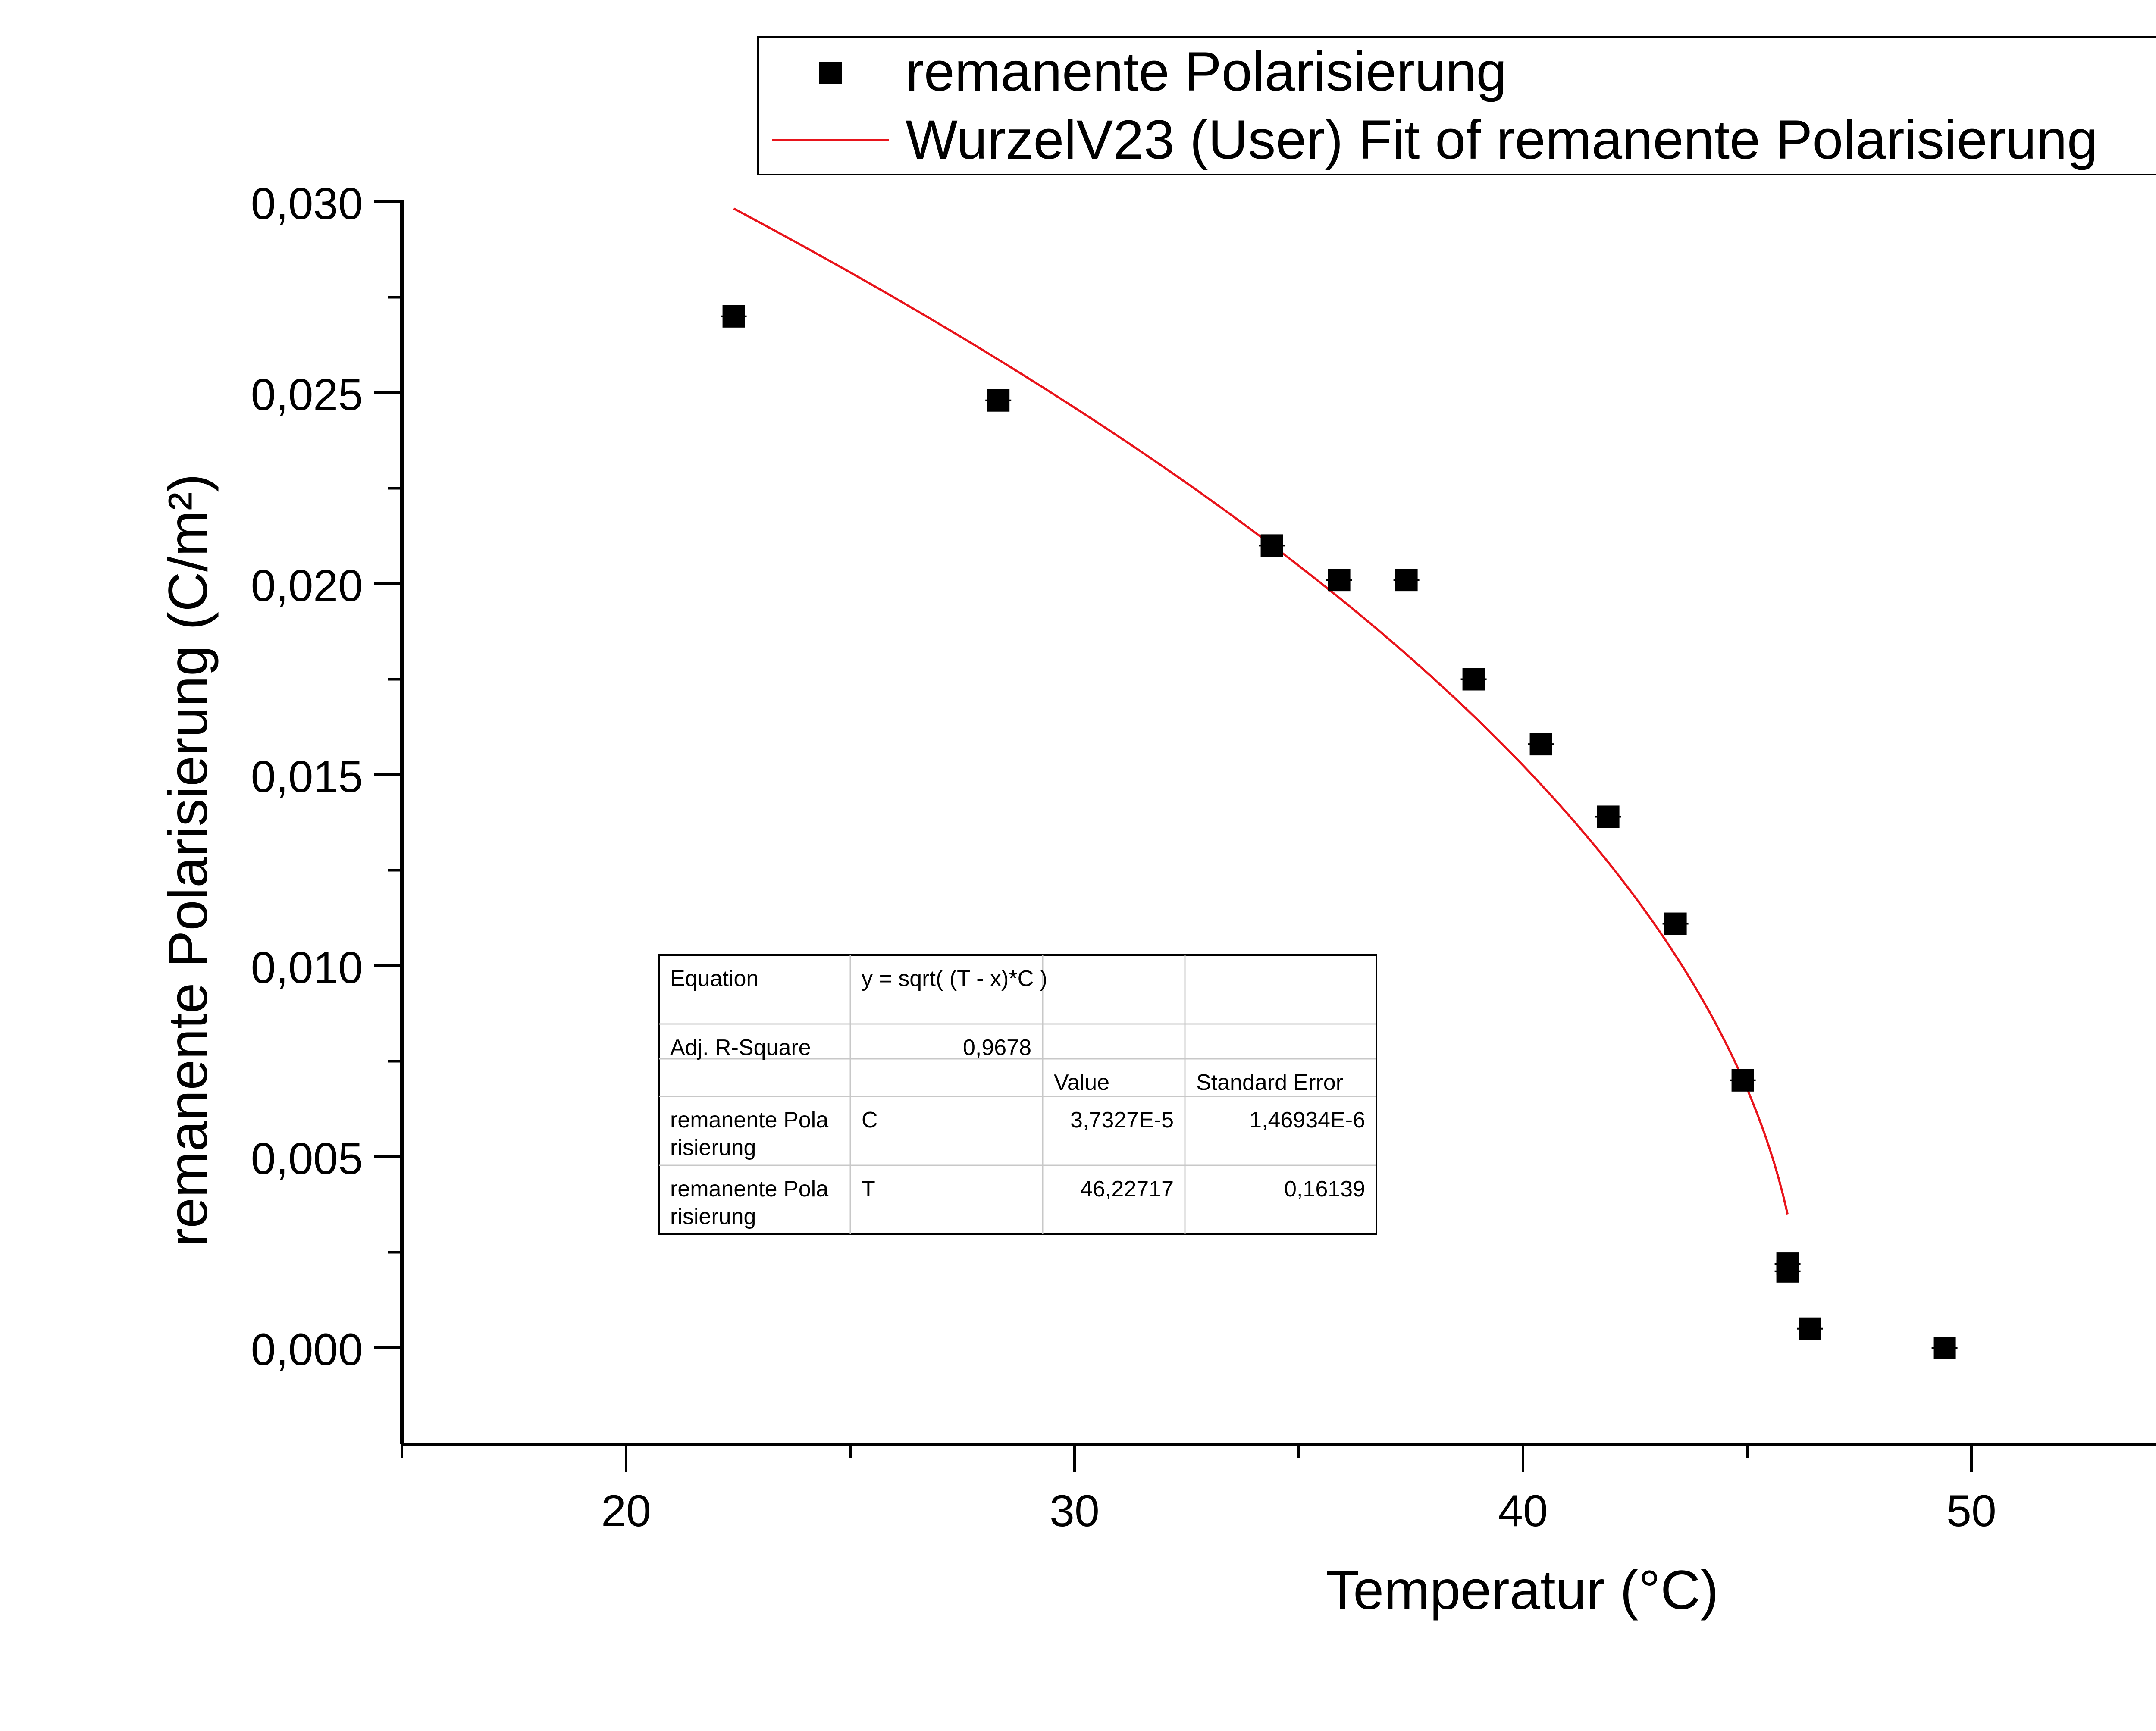 This screenshot has height=1731, width=2156. What do you see at coordinates (307, 204) in the screenshot?
I see `y-tick-label: 0,030` at bounding box center [307, 204].